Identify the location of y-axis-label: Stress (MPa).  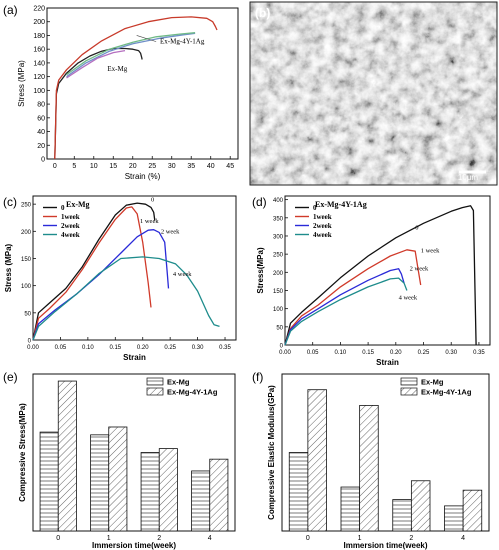
(8, 267).